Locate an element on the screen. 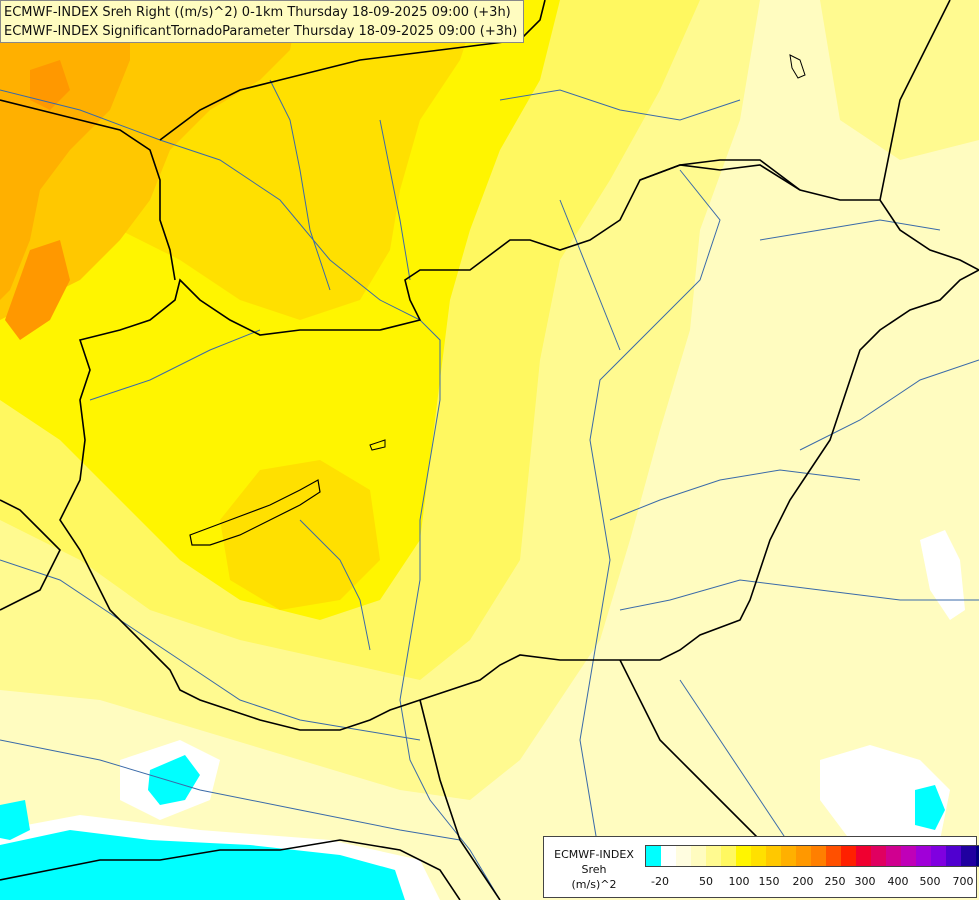 The height and width of the screenshot is (900, 979). border-croatia-bosnia is located at coordinates (230, 869).